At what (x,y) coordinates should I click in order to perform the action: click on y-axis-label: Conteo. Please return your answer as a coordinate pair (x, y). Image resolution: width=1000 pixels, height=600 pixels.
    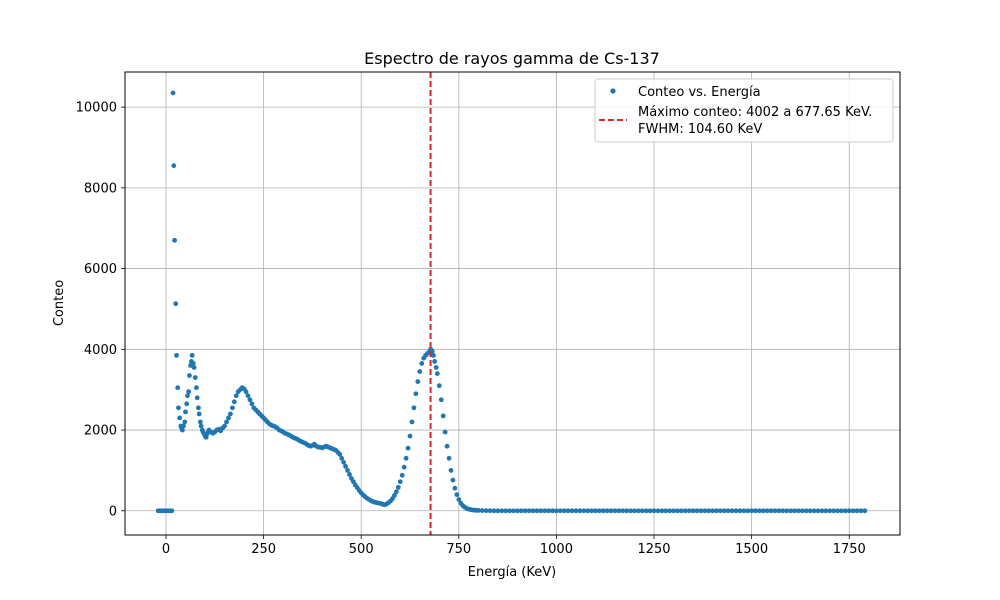
    Looking at the image, I should click on (59, 303).